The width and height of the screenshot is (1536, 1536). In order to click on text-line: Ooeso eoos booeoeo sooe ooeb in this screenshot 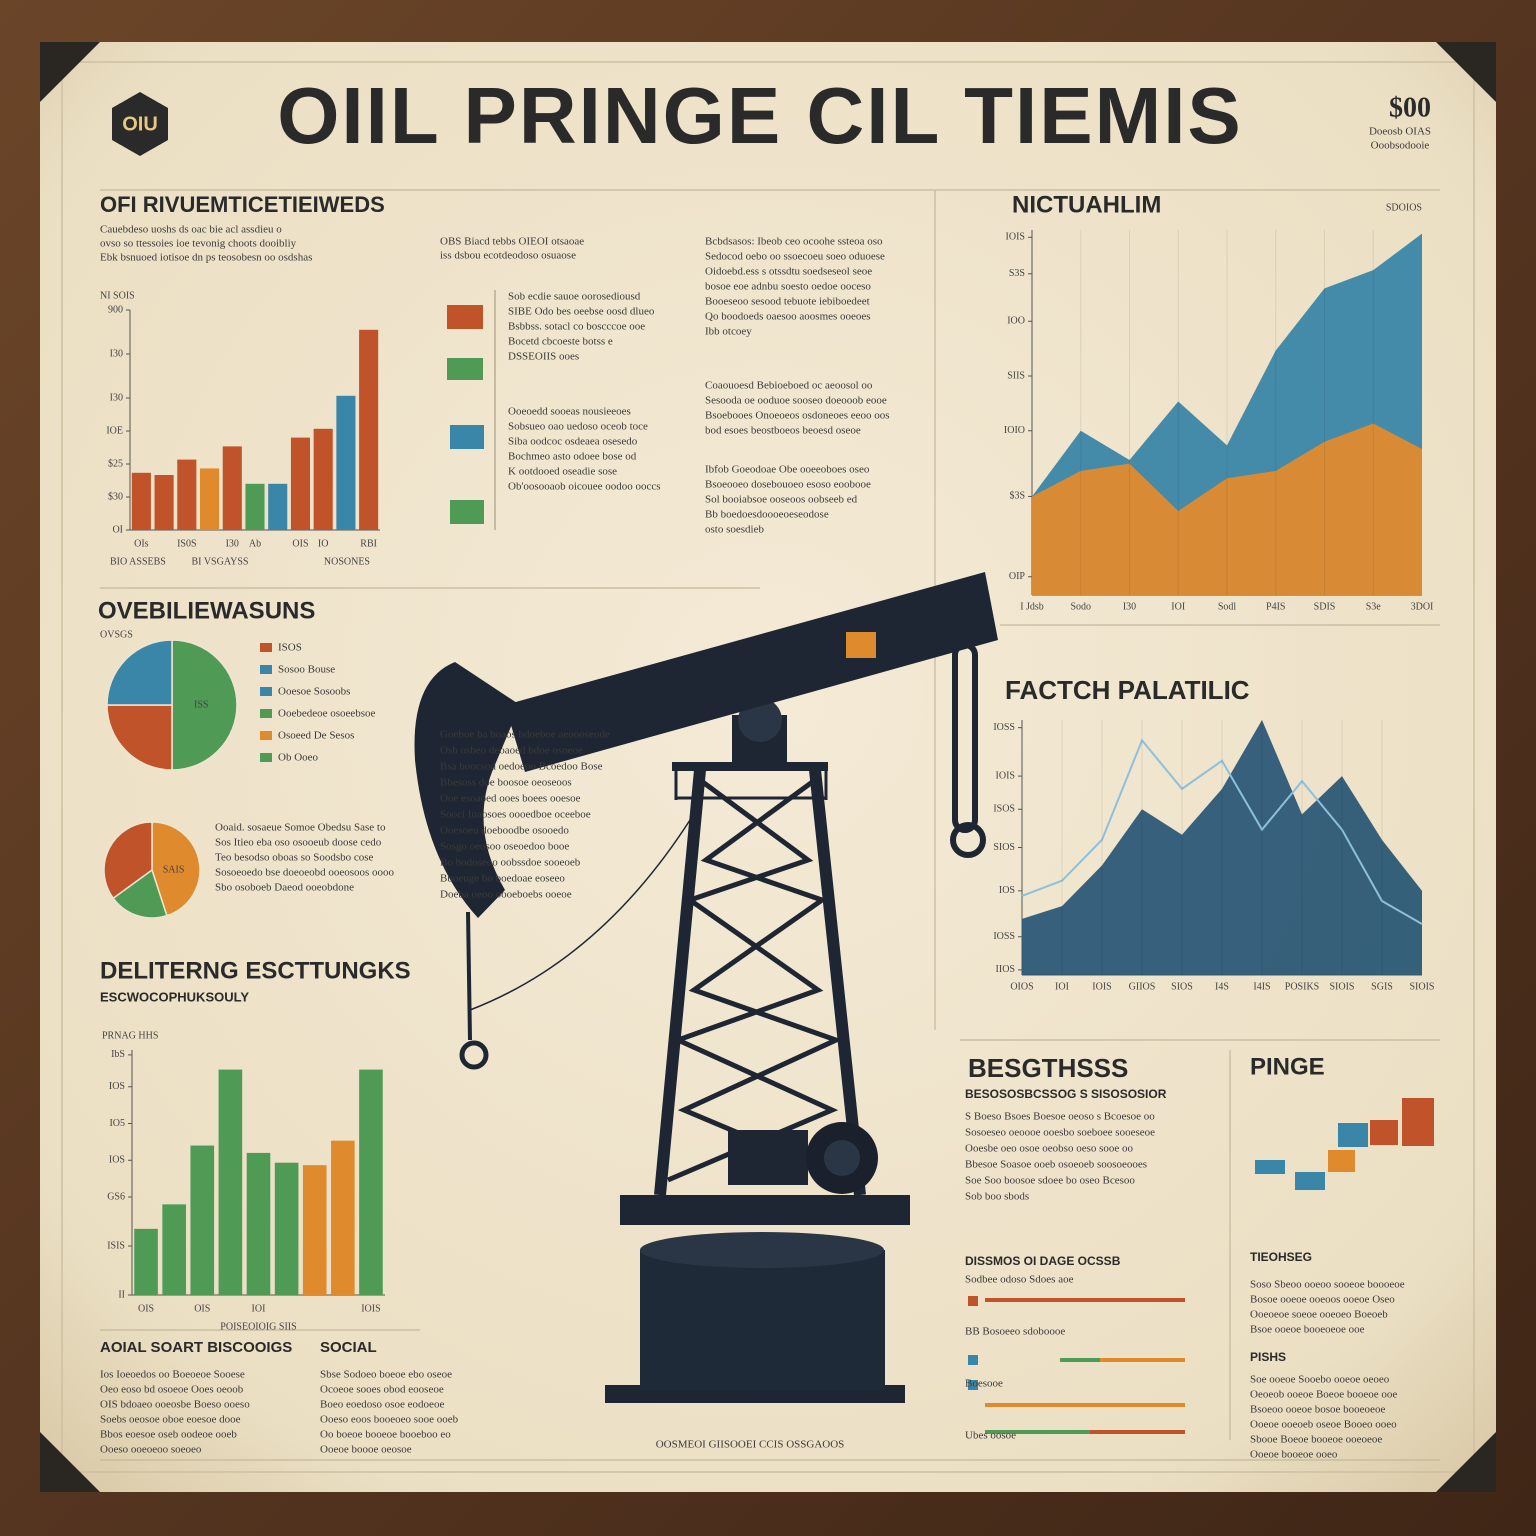, I will do `click(389, 1420)`.